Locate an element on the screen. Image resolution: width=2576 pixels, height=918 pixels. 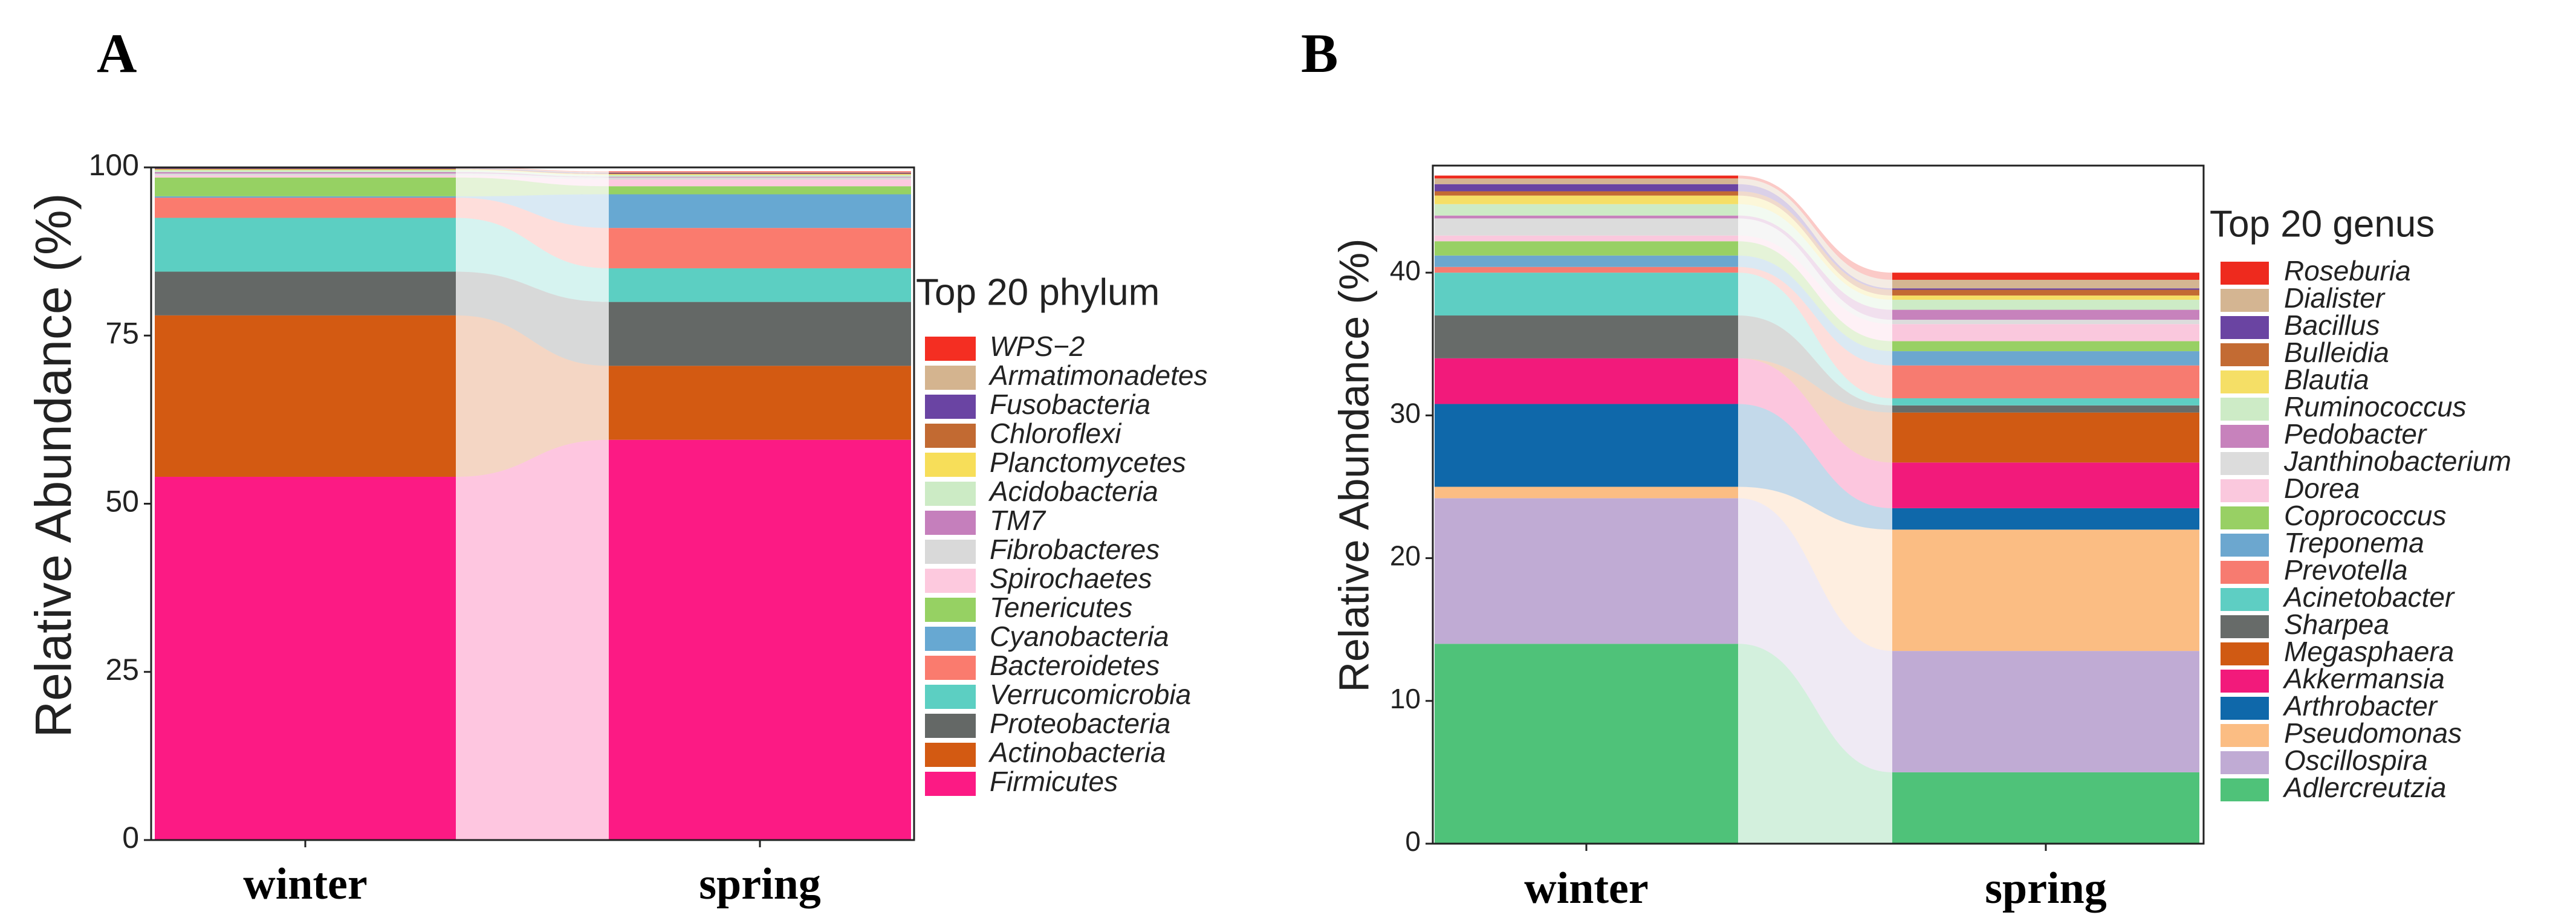
bar-winter-treponema is located at coordinates (1587, 261).